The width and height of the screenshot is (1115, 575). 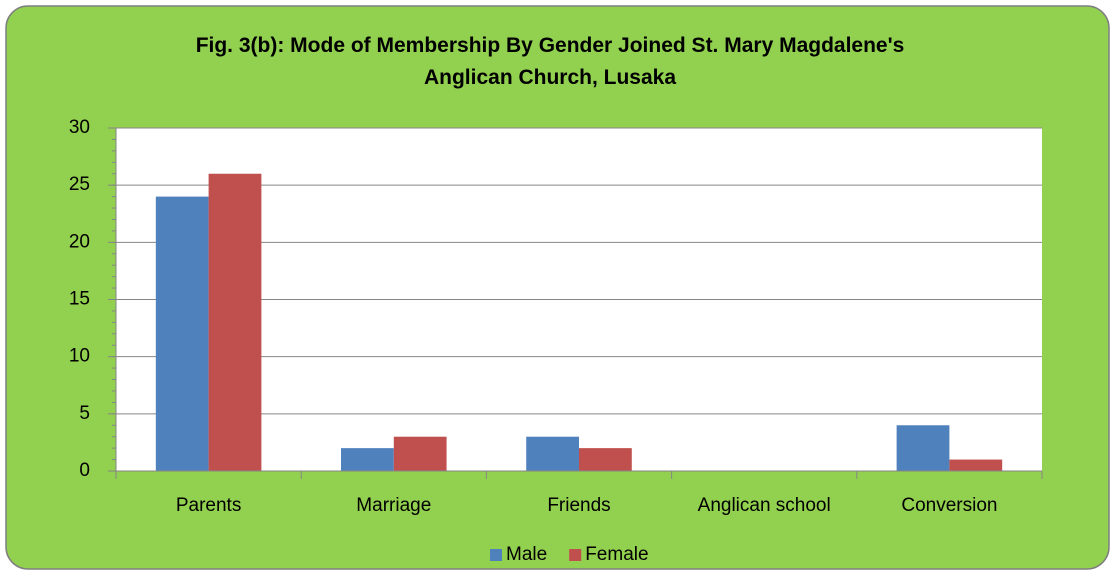 I want to click on x-tick-label: Conversion, so click(x=949, y=505).